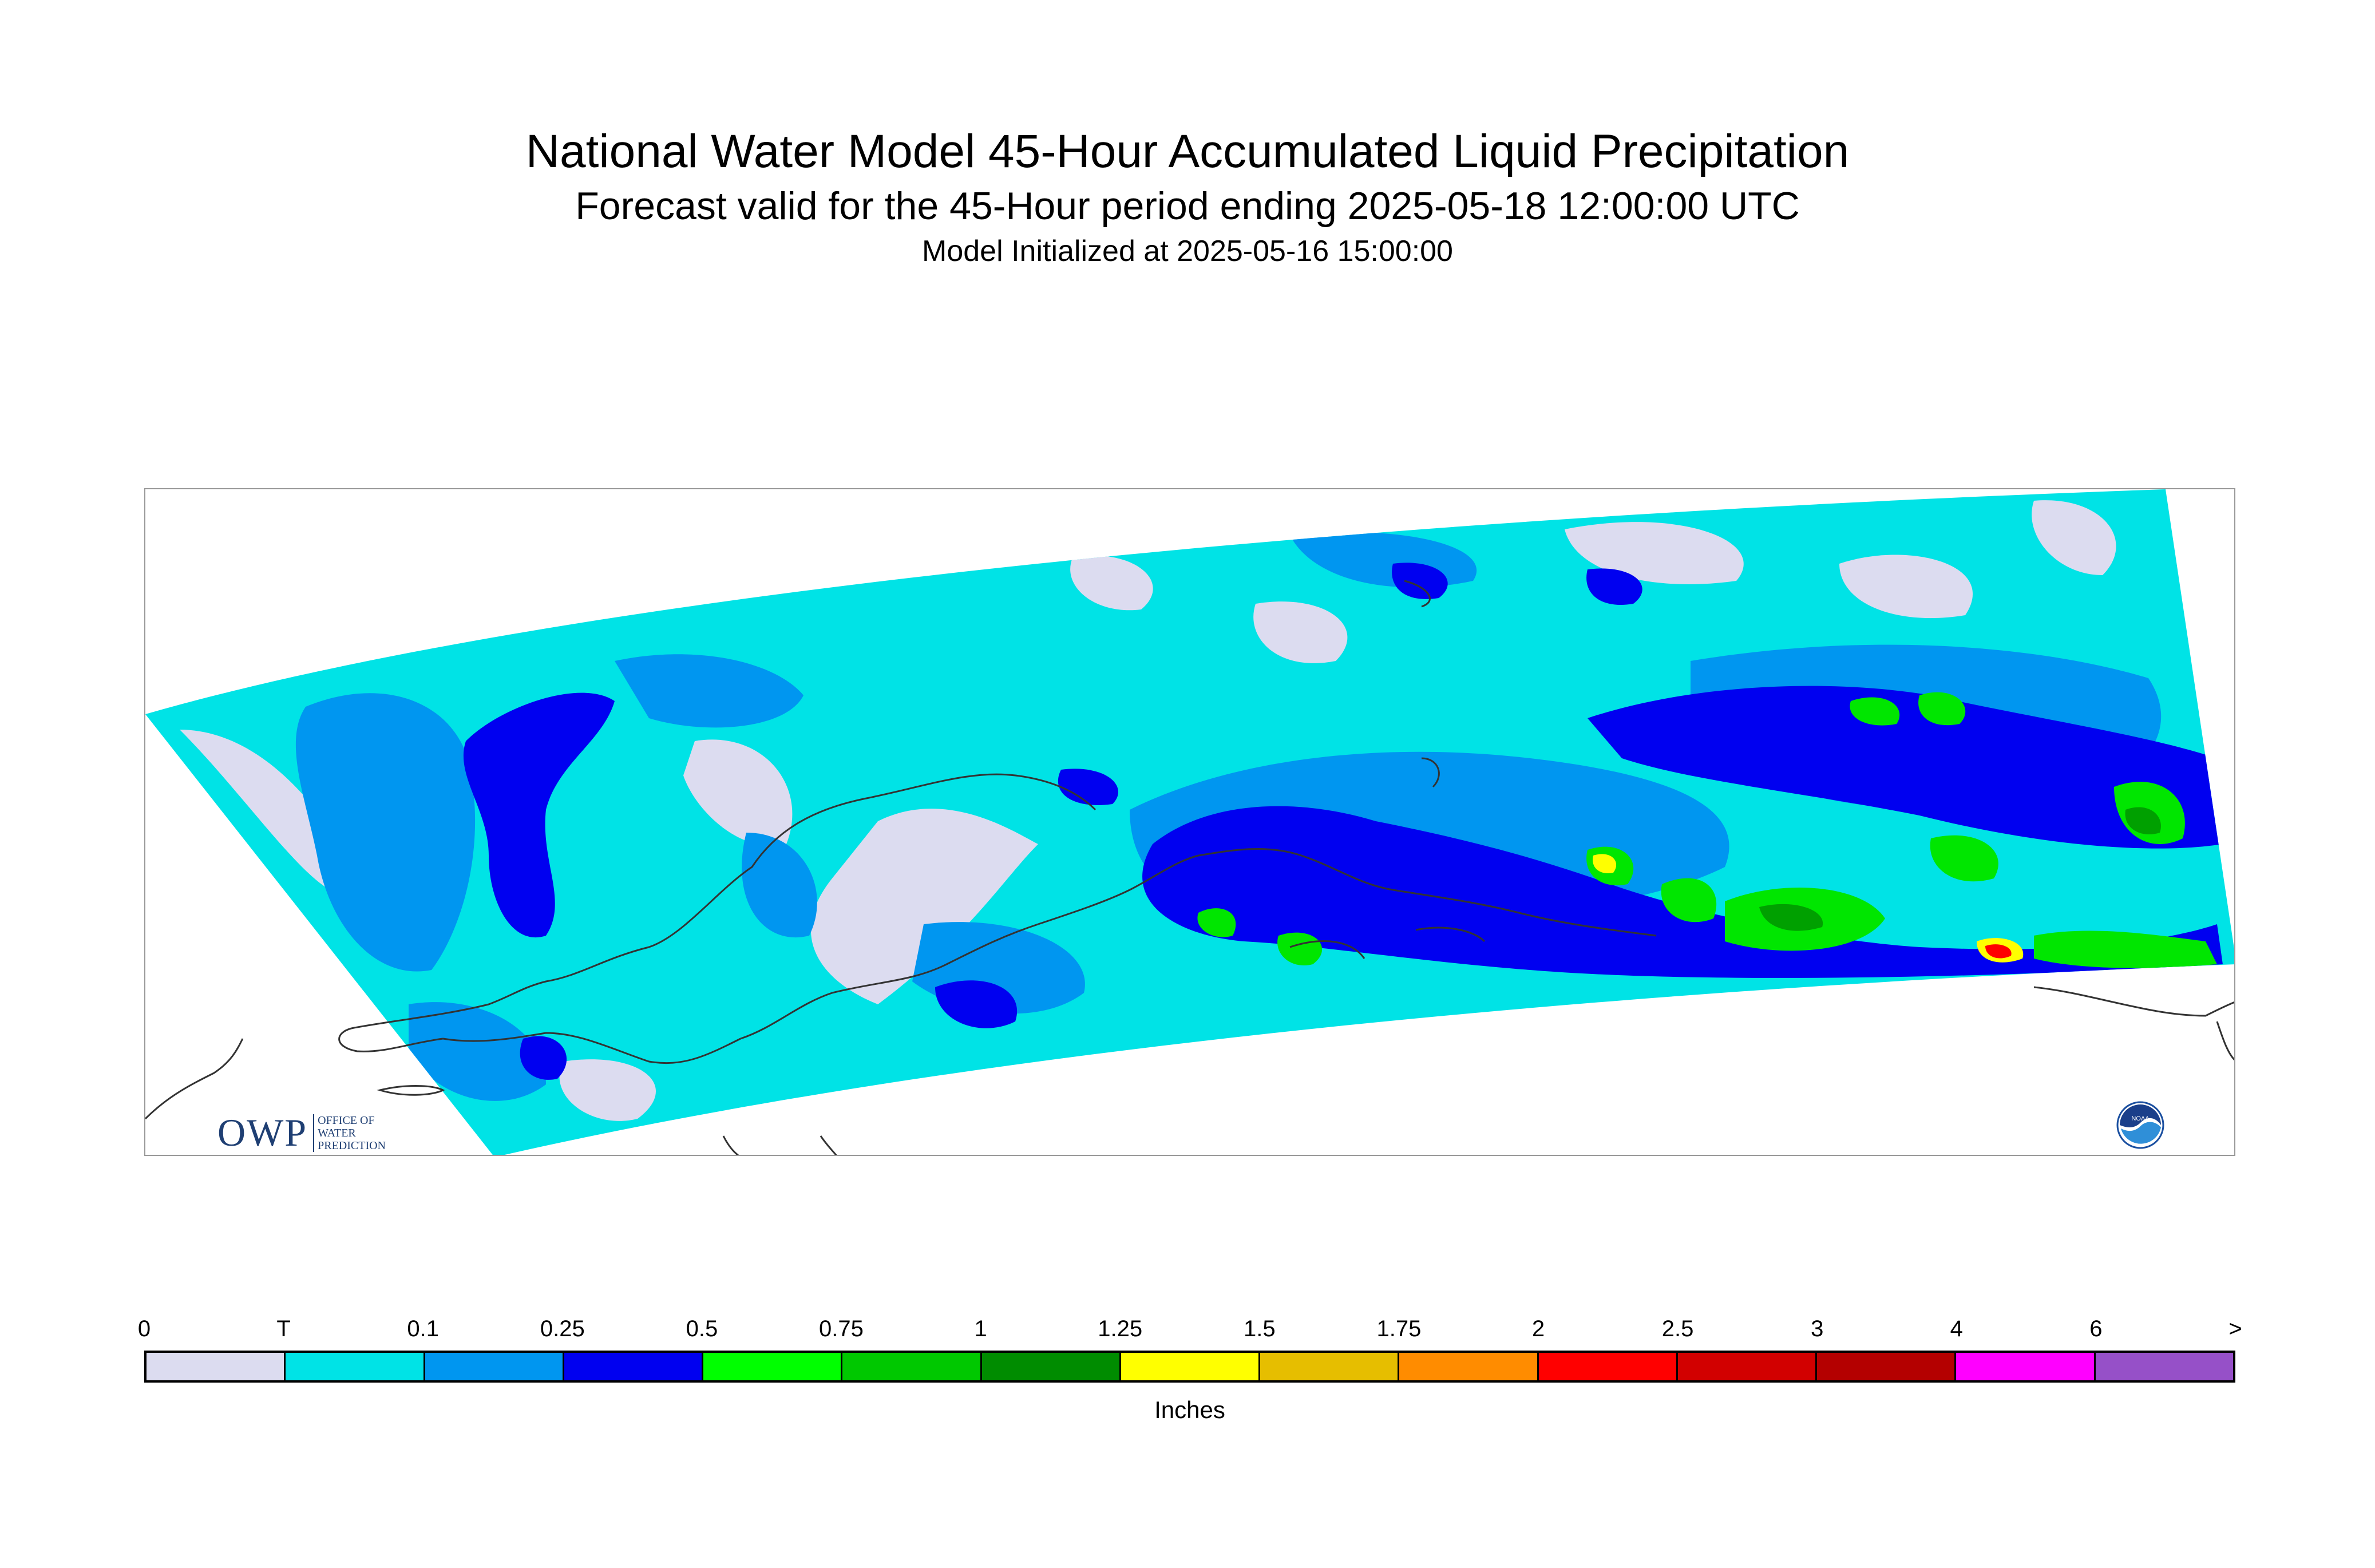 The height and width of the screenshot is (1568, 2375). I want to click on owp-logo-line: WATER, so click(337, 1132).